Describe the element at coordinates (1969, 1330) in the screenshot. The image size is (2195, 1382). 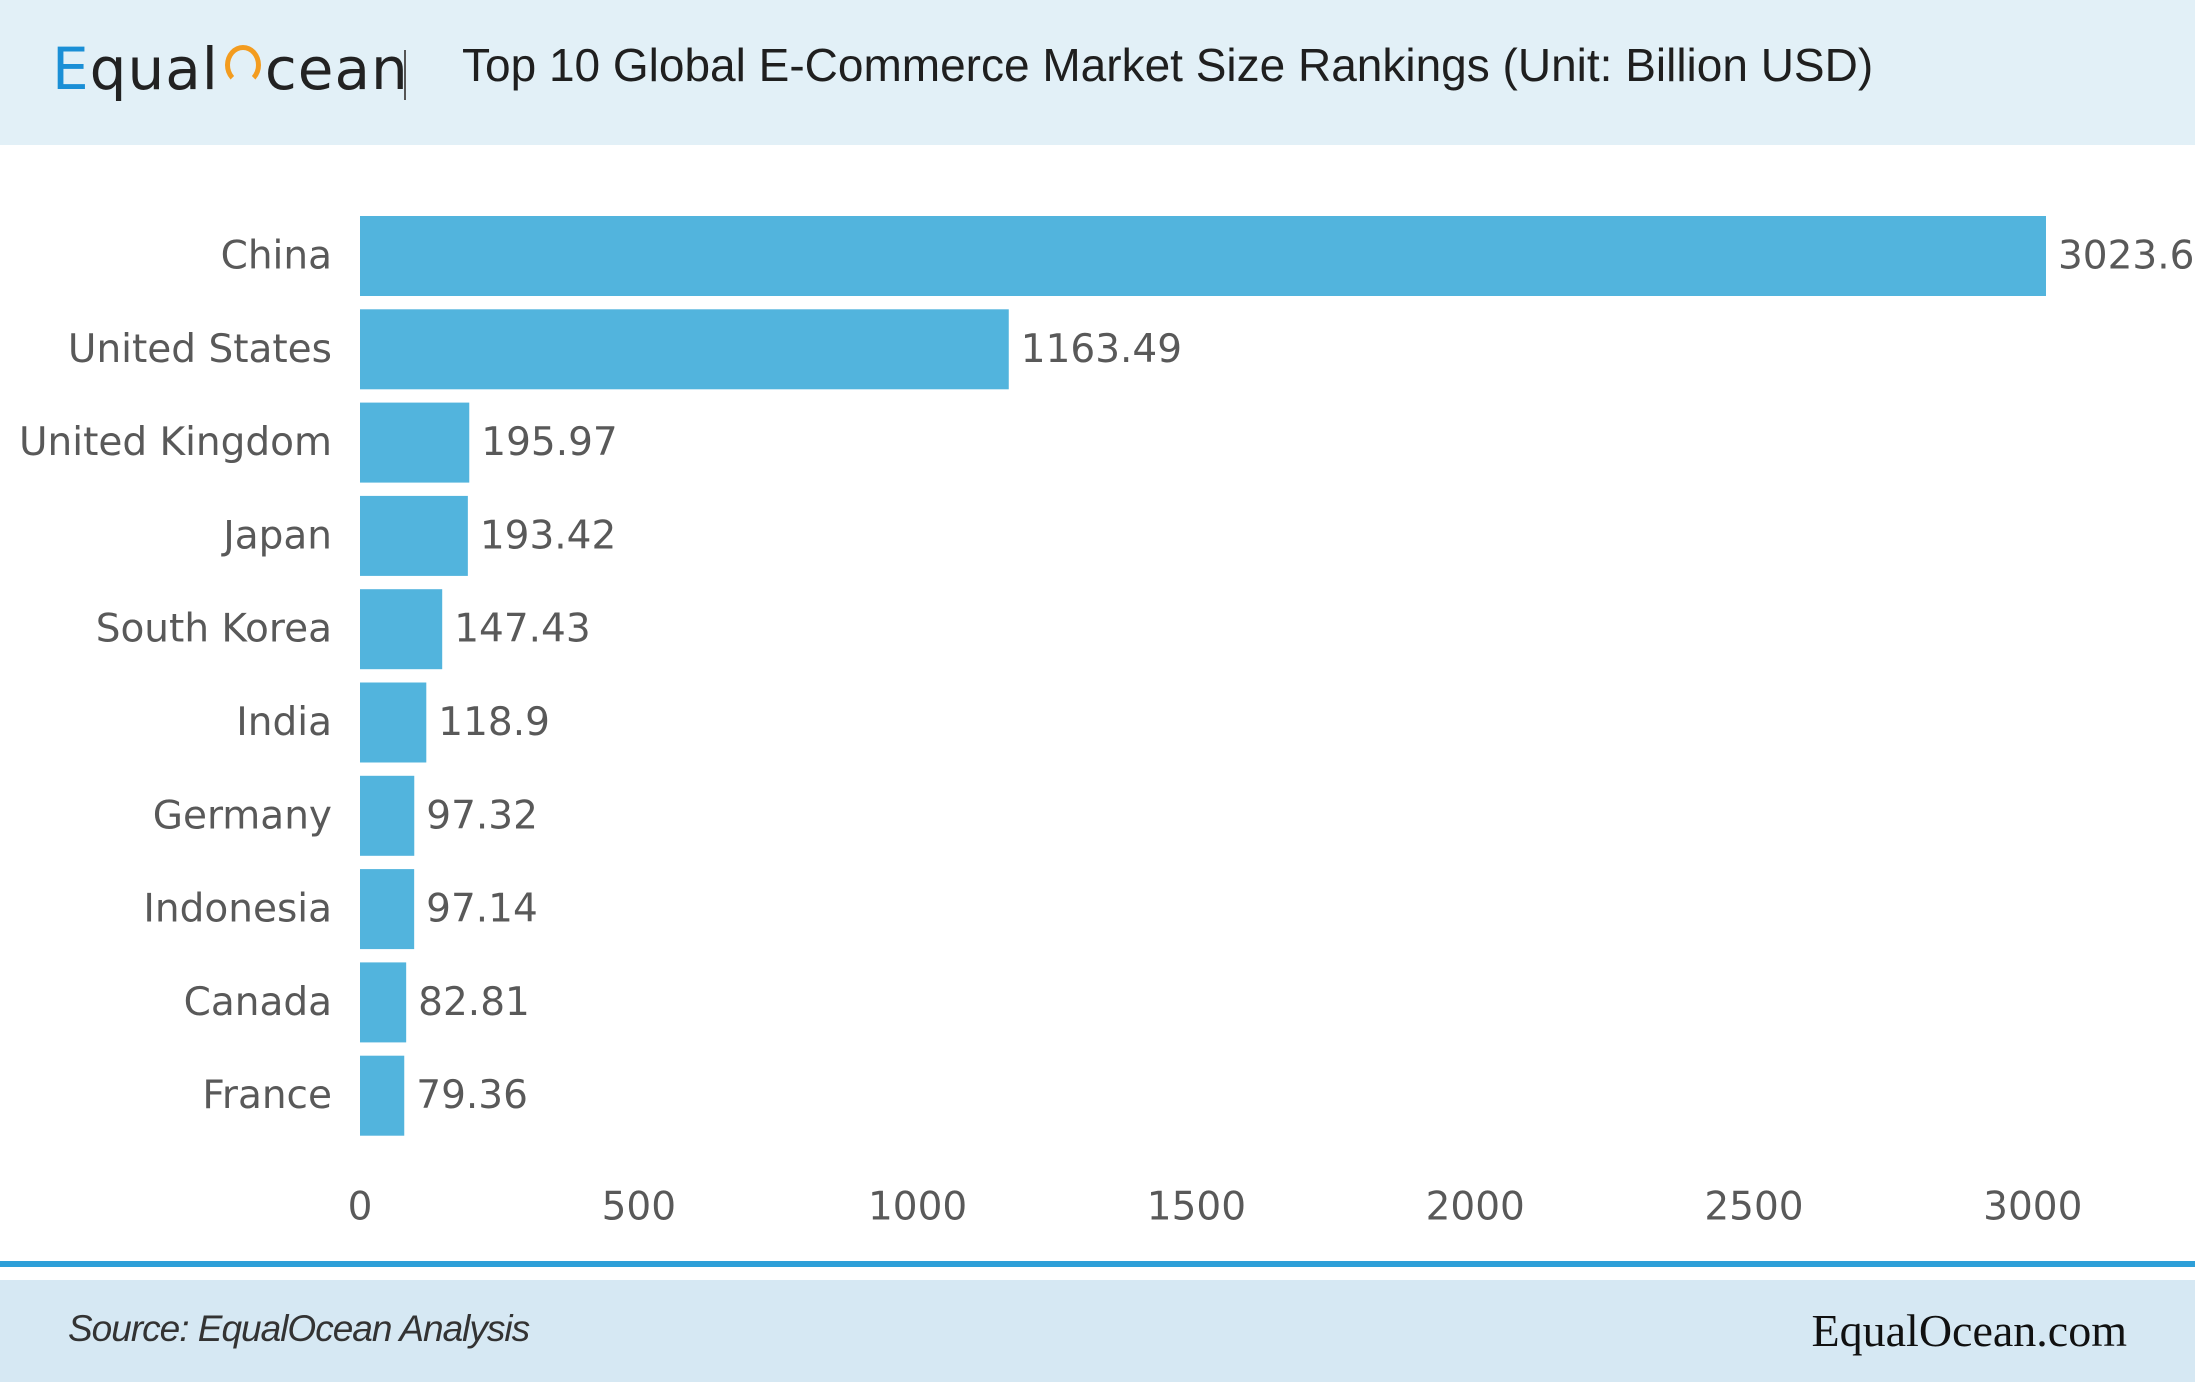
I see `site-name: EqualOcean.com` at that location.